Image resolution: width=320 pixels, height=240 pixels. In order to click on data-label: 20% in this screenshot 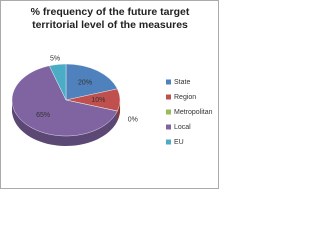, I will do `click(85, 82)`.